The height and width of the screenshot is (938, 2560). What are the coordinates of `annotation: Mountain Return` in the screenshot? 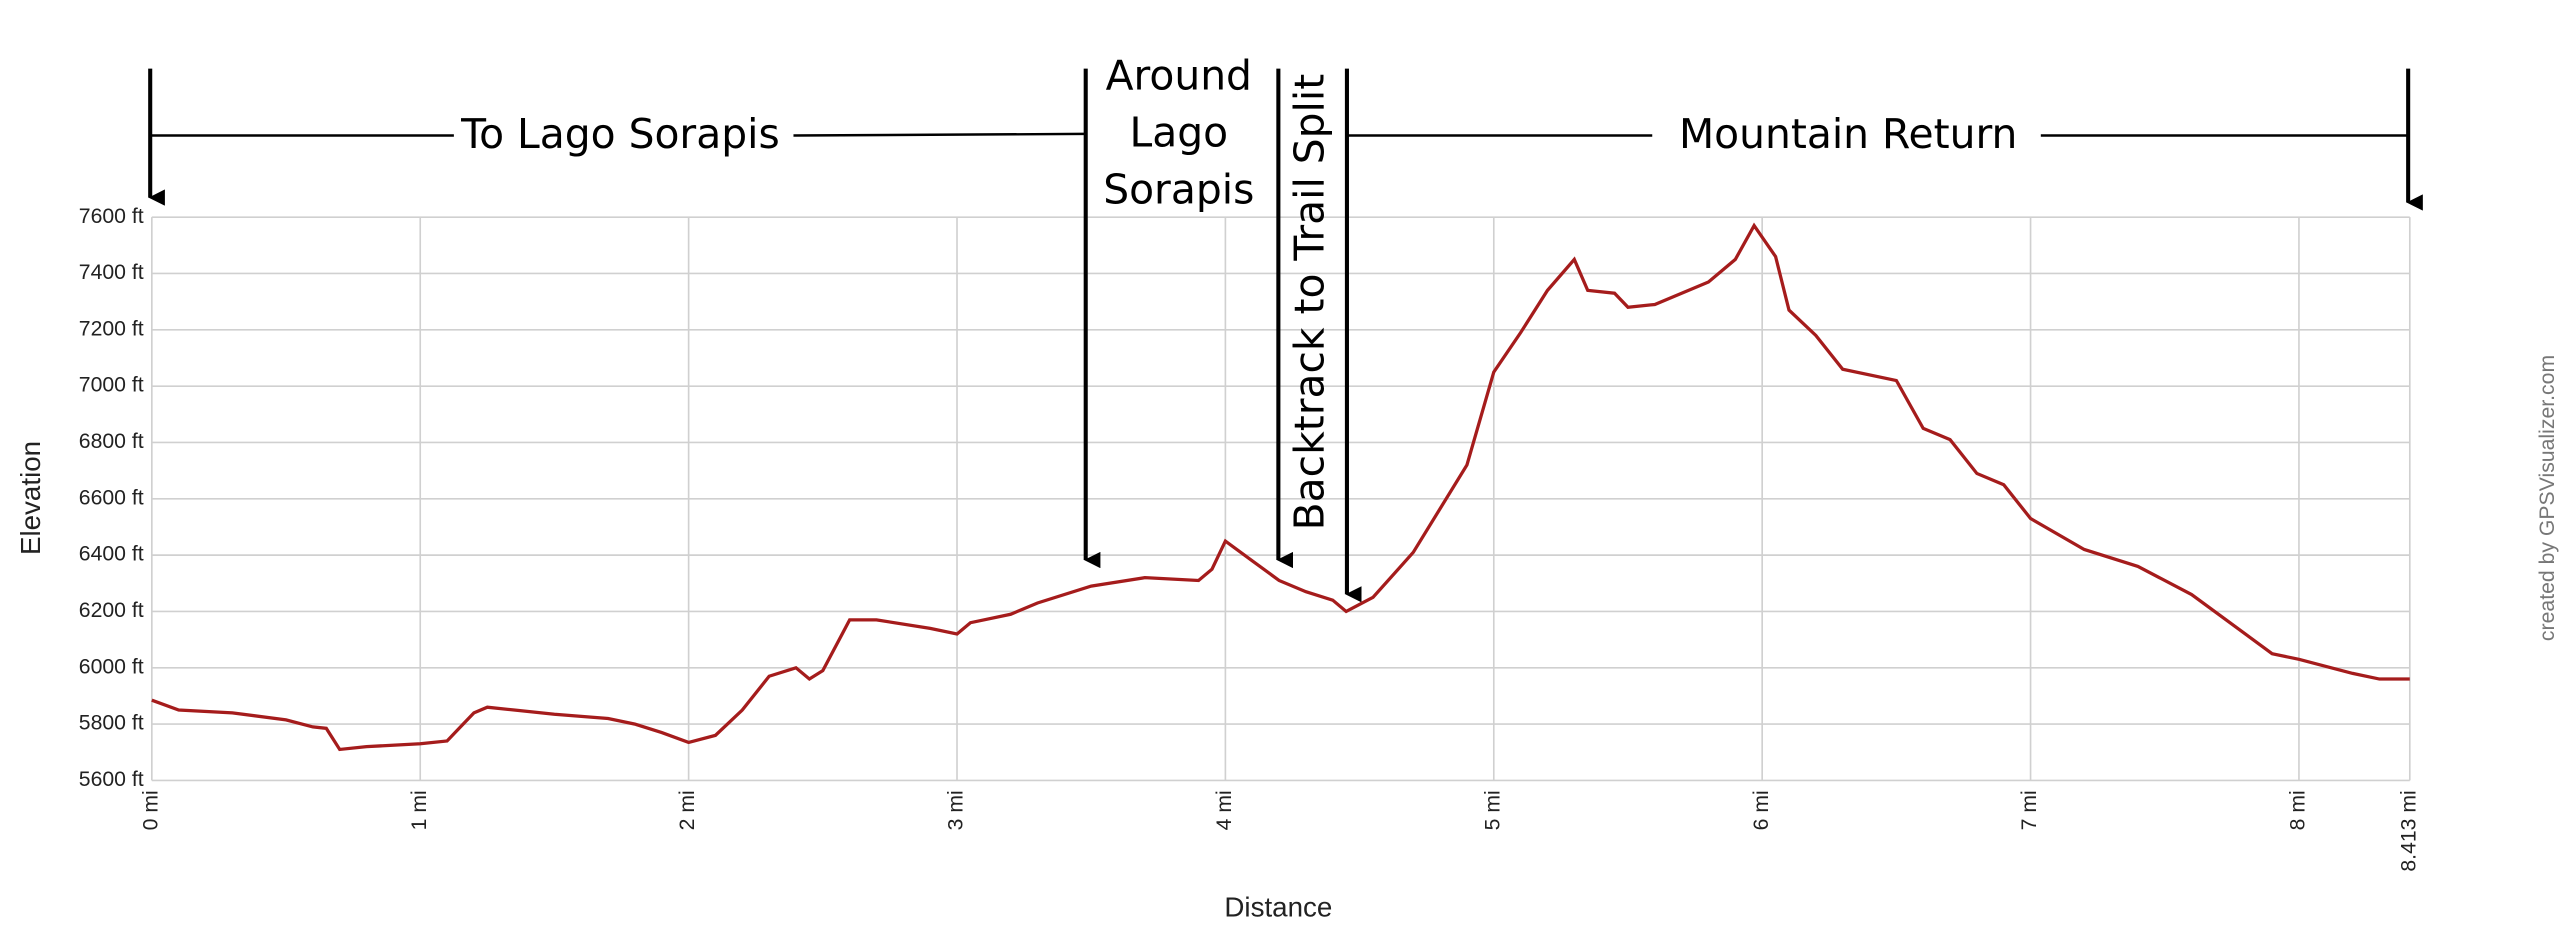 It's located at (1848, 134).